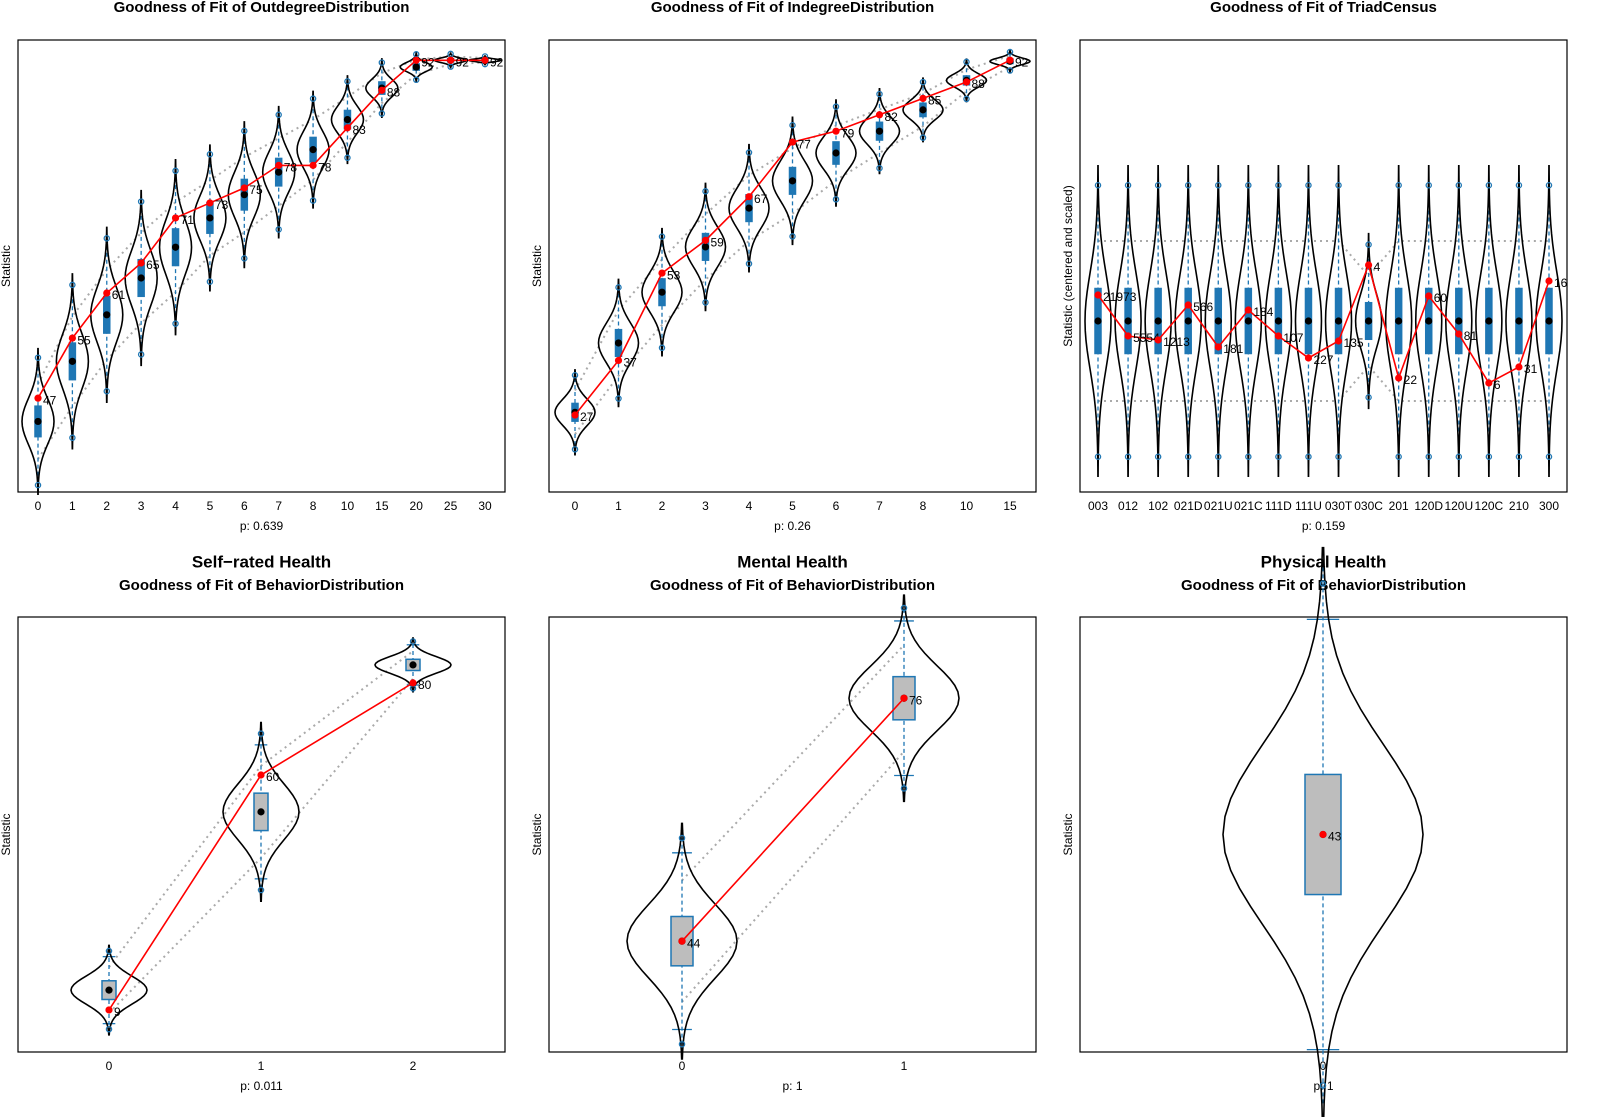 The width and height of the screenshot is (1601, 1117). I want to click on chart-title: Goodness of Fit of IndegreeDistribution, so click(792, 8).